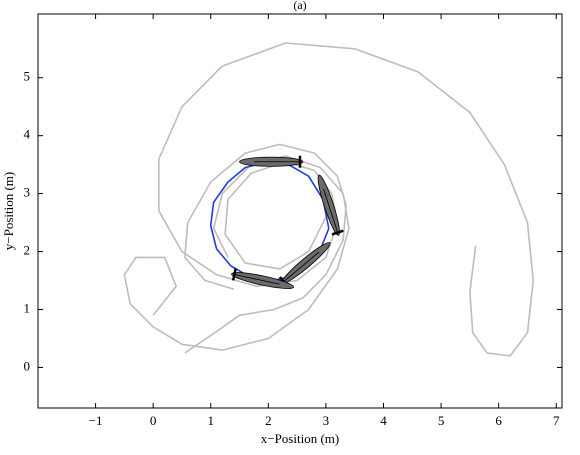 The height and width of the screenshot is (455, 580). What do you see at coordinates (441, 420) in the screenshot?
I see `x-tick-label: 5` at bounding box center [441, 420].